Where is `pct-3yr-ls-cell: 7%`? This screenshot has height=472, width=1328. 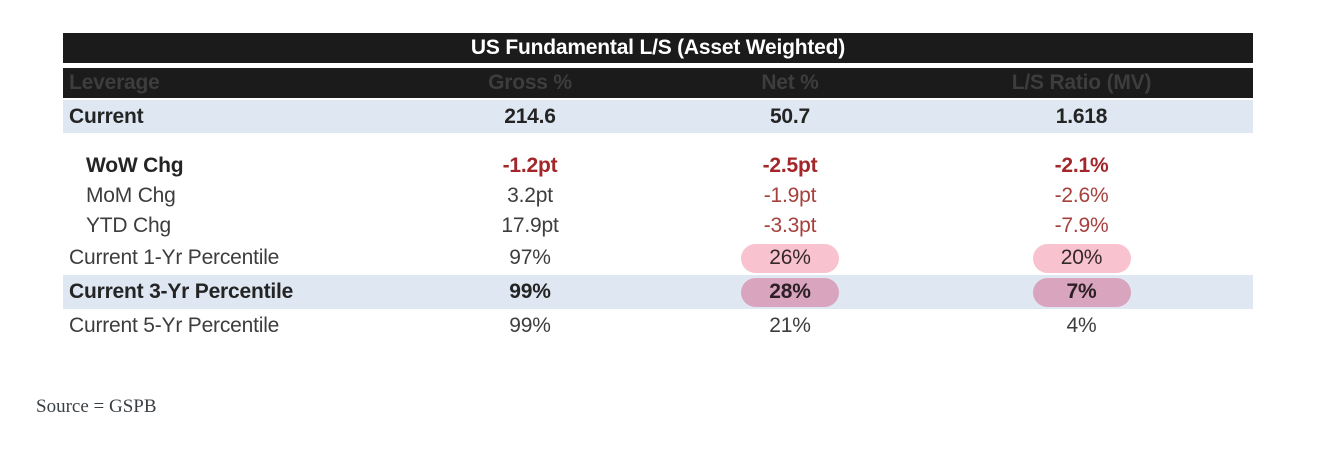
pct-3yr-ls-cell: 7% is located at coordinates (1081, 292).